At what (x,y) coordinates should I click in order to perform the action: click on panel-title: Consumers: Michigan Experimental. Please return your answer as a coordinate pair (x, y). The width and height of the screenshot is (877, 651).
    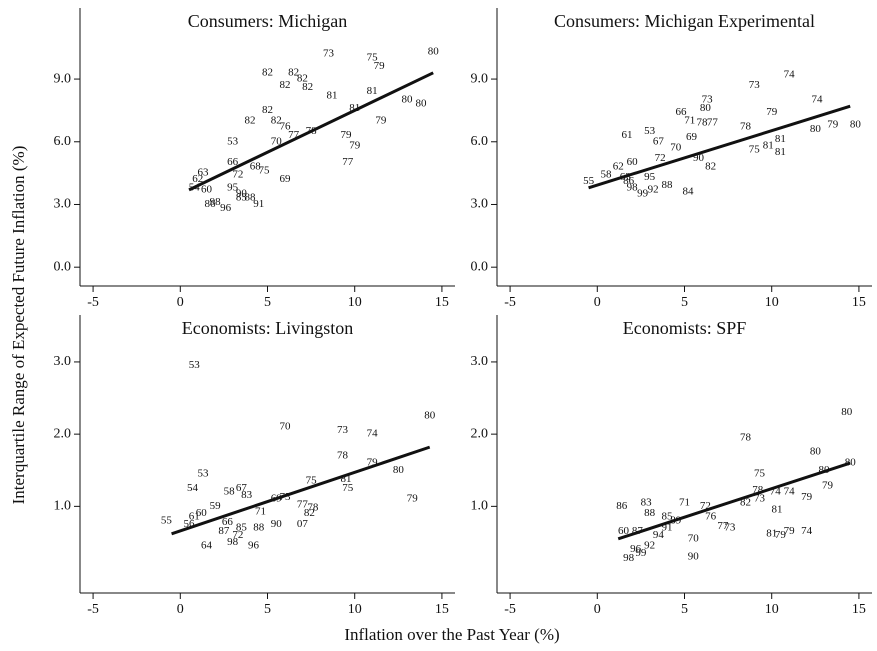
    Looking at the image, I should click on (684, 21).